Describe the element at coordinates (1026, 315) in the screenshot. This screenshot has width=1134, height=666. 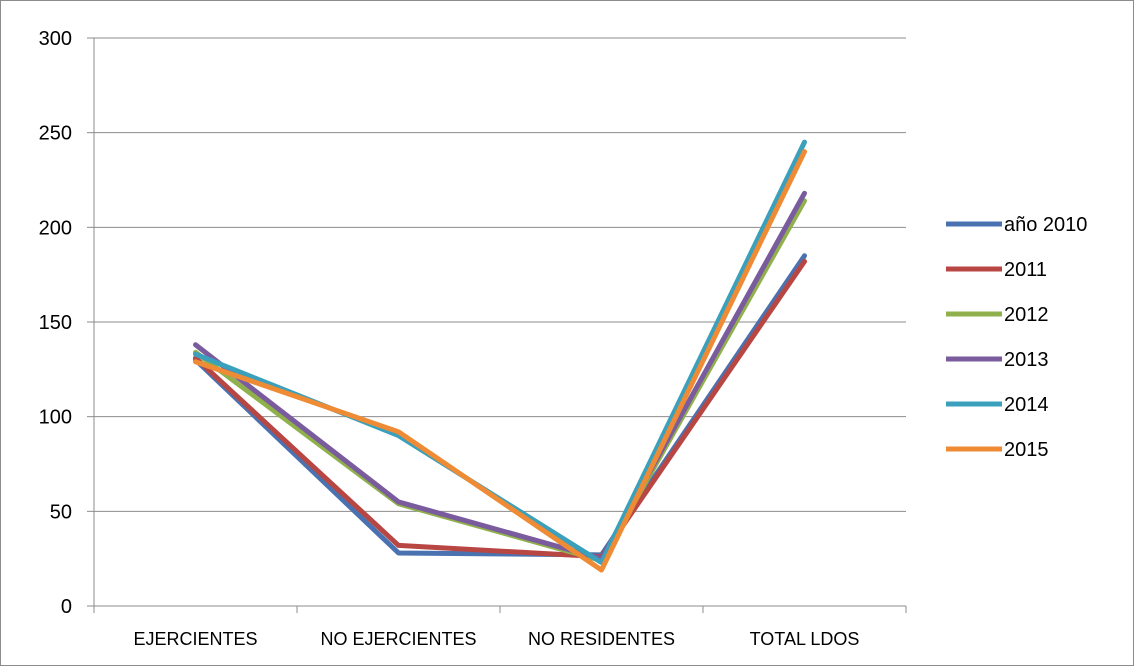
I see `legend-label: 2012` at that location.